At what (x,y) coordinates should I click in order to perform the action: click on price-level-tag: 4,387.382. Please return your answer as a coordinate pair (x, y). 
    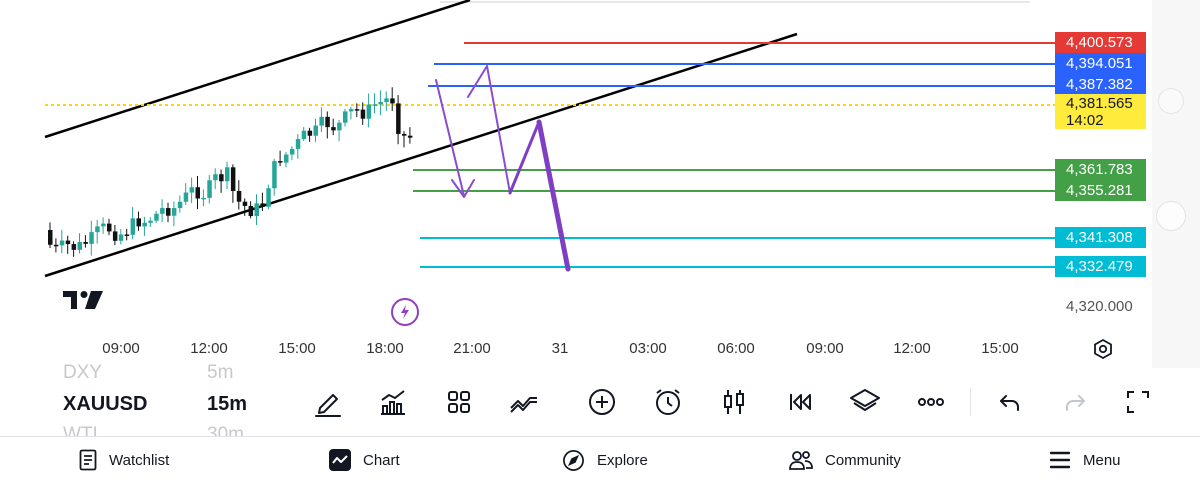
    Looking at the image, I should click on (1100, 84).